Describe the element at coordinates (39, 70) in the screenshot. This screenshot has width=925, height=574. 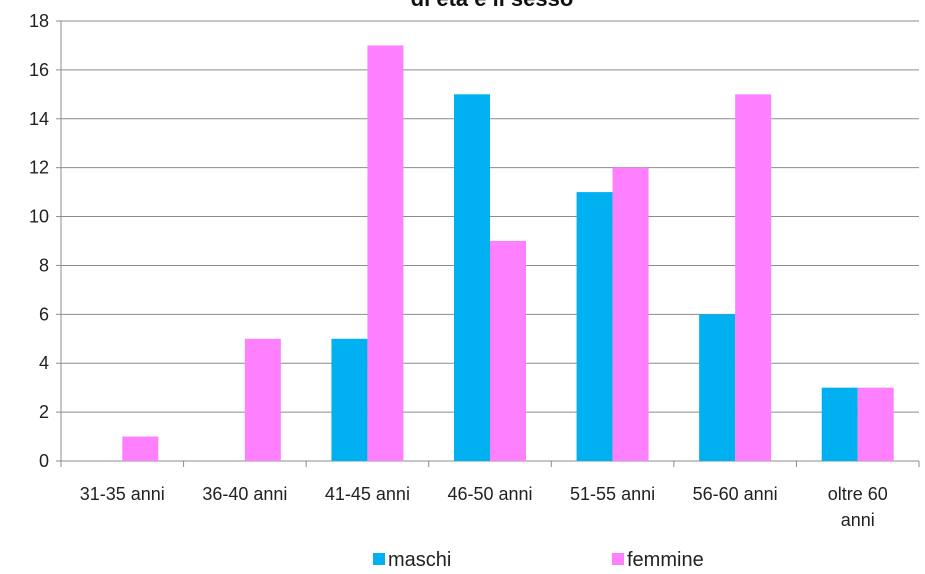
I see `y-tick-label: 16` at that location.